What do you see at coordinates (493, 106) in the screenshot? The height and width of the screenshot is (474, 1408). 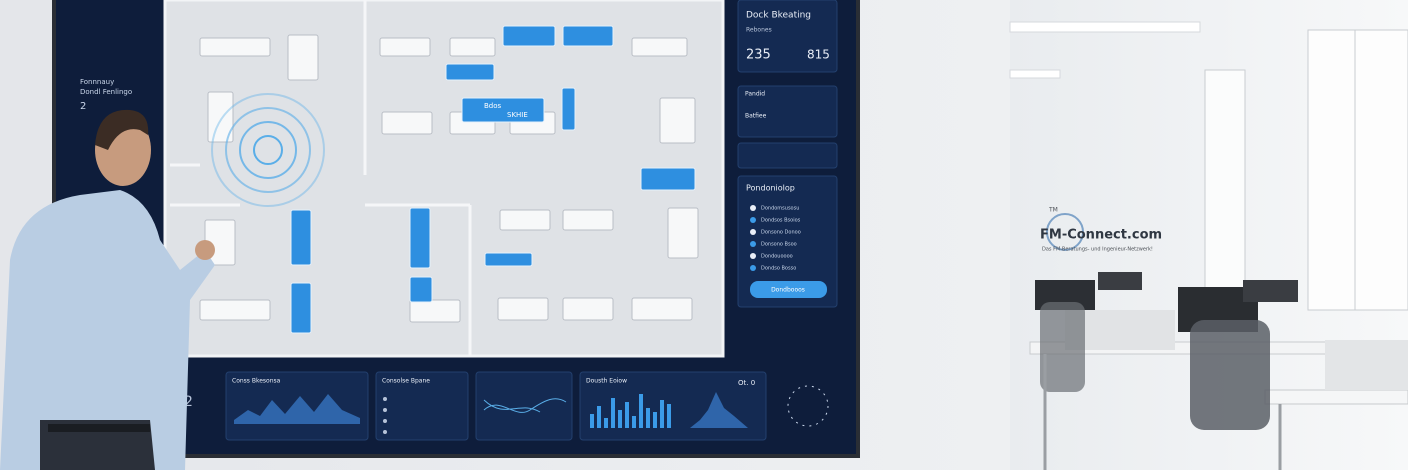 I see `desk-label: Bdos` at bounding box center [493, 106].